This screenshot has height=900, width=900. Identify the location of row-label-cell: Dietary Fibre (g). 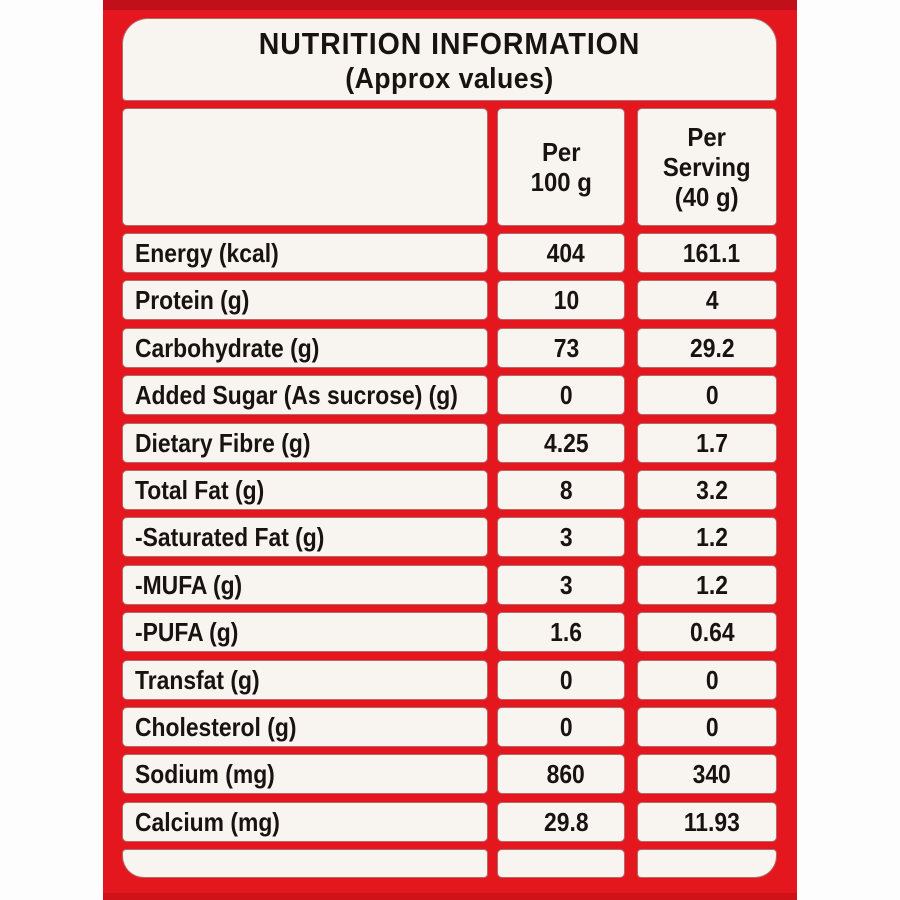
(305, 443).